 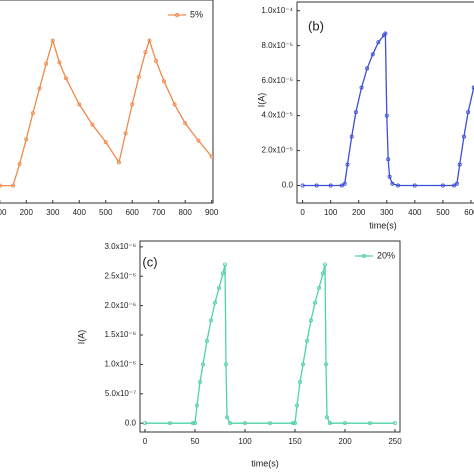 I want to click on x-tick-label: 50, so click(x=195, y=441).